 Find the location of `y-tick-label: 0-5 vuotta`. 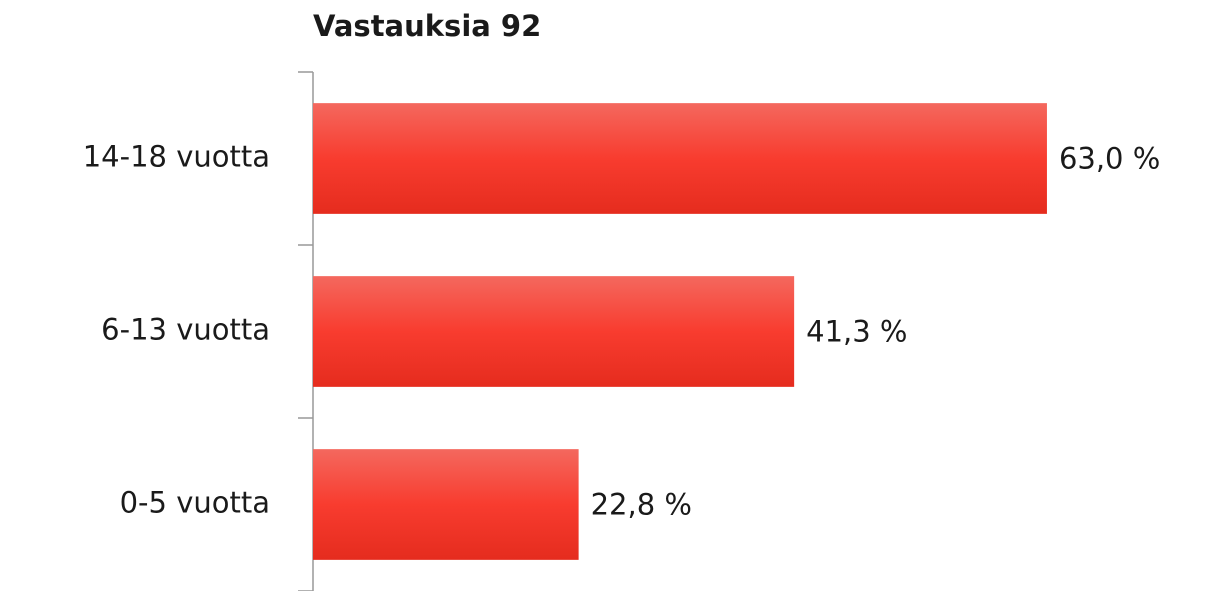

y-tick-label: 0-5 vuotta is located at coordinates (195, 503).